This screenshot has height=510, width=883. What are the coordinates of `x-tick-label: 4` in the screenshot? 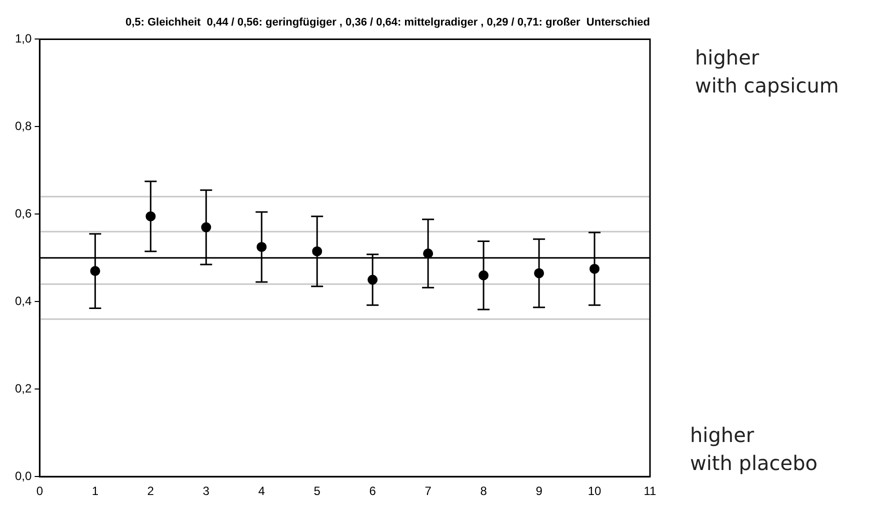 It's located at (262, 491).